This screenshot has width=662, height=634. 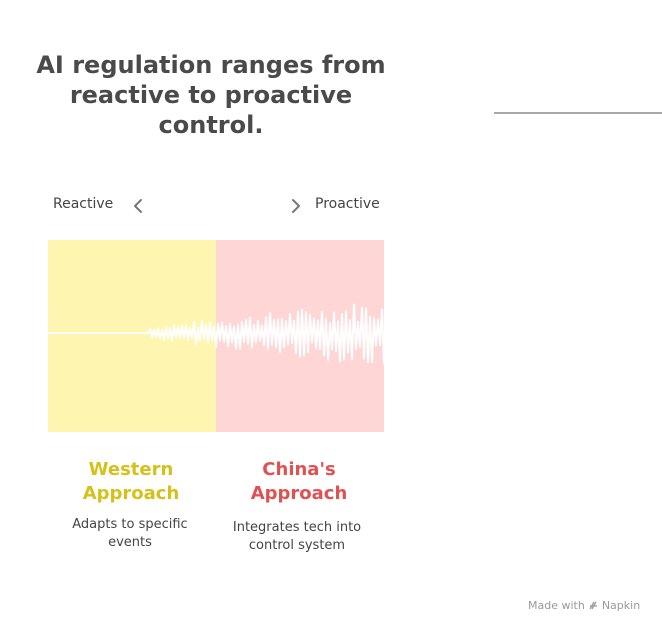 What do you see at coordinates (138, 206) in the screenshot?
I see `chevron-left-icon` at bounding box center [138, 206].